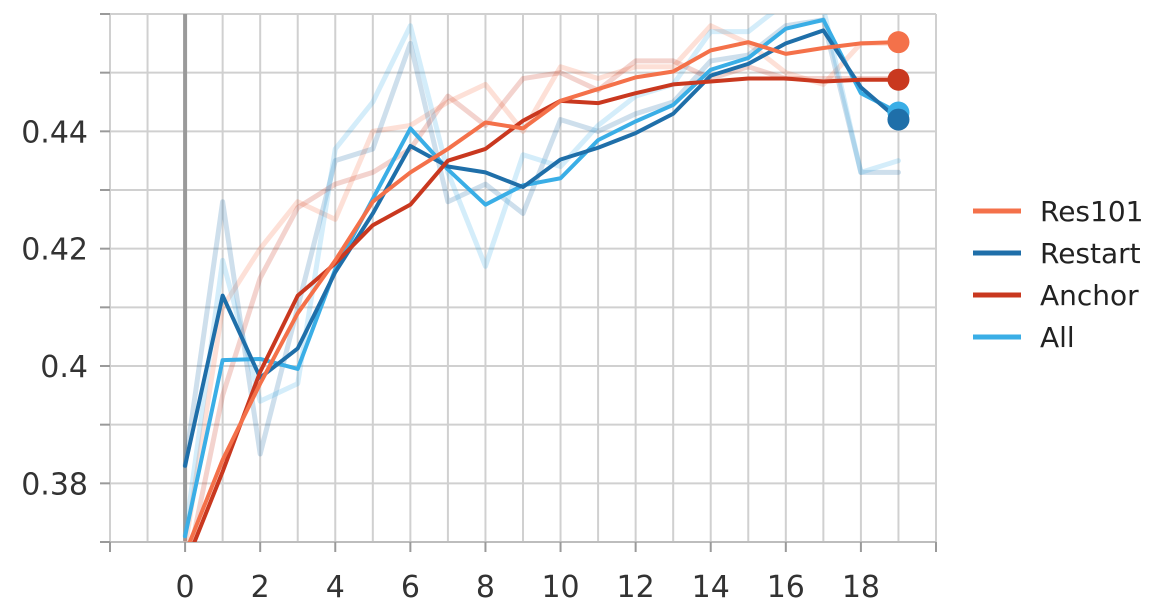 Image resolution: width=1167 pixels, height=613 pixels. I want to click on x-tick-label: 14, so click(711, 587).